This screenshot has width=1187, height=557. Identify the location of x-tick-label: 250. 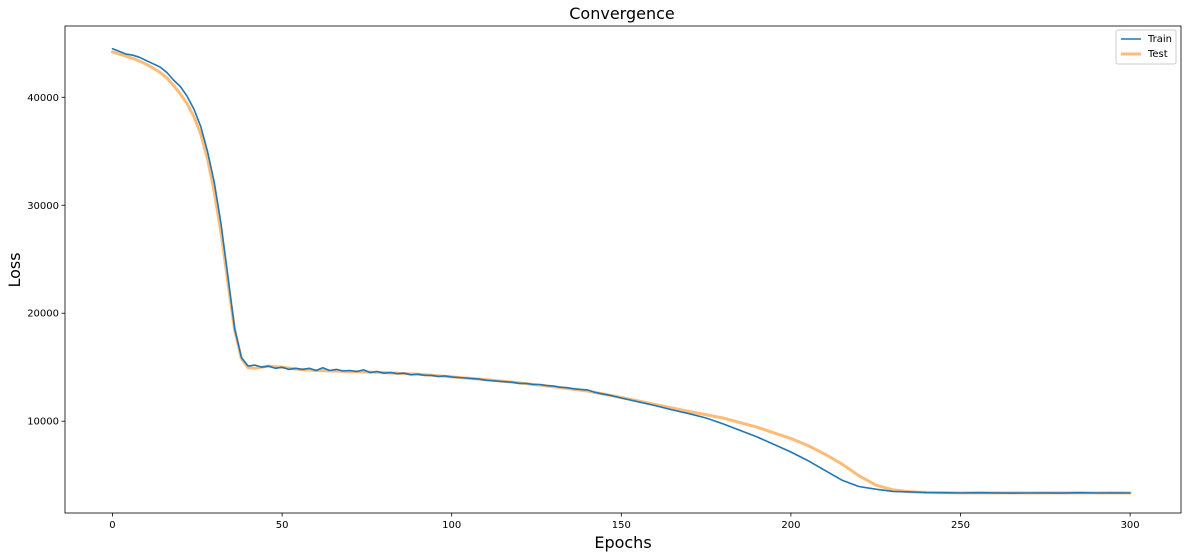
(960, 525).